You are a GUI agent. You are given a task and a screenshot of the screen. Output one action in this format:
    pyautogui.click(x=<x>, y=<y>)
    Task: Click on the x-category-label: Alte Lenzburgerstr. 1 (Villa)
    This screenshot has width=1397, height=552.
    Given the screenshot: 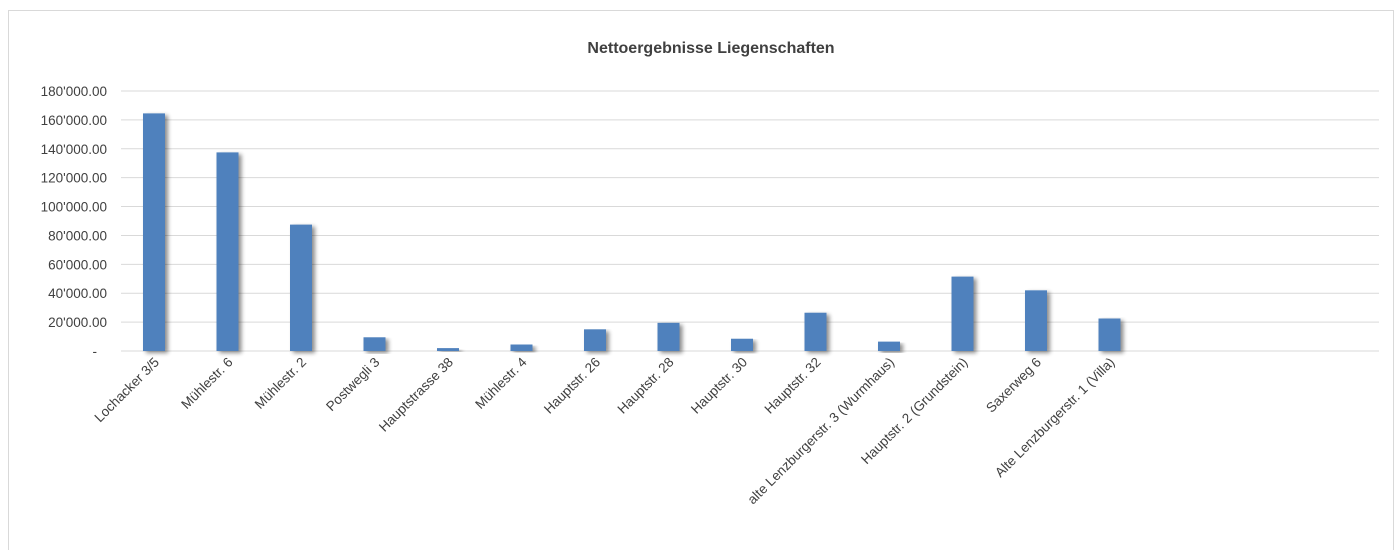 What is the action you would take?
    pyautogui.click(x=1055, y=418)
    